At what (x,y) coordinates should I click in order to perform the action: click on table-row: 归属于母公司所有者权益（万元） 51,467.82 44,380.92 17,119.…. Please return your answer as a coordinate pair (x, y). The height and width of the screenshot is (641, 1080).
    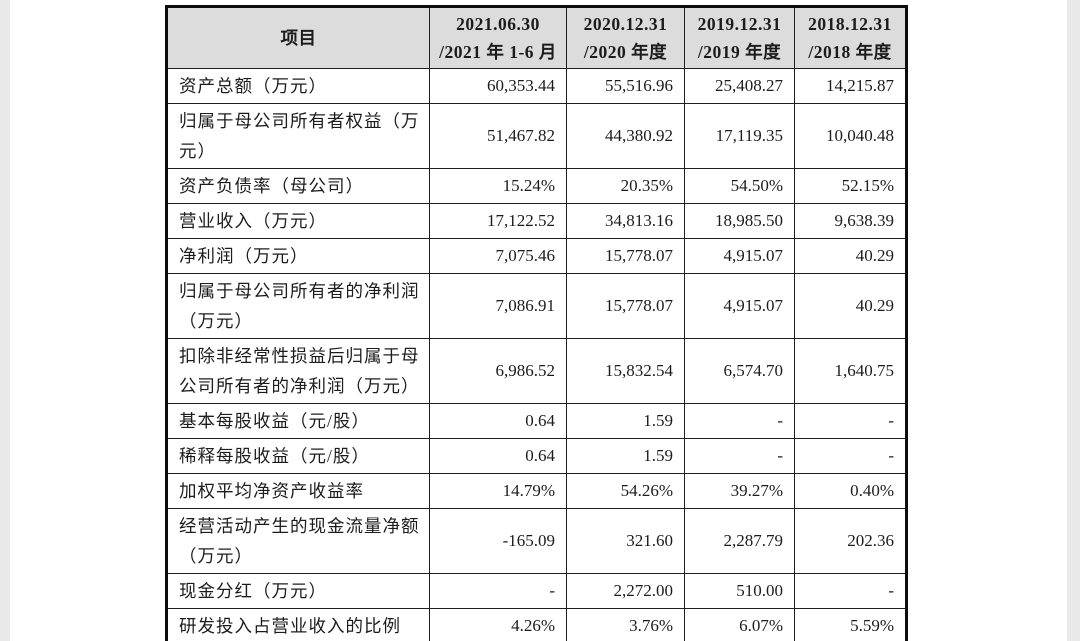
    Looking at the image, I should click on (536, 136).